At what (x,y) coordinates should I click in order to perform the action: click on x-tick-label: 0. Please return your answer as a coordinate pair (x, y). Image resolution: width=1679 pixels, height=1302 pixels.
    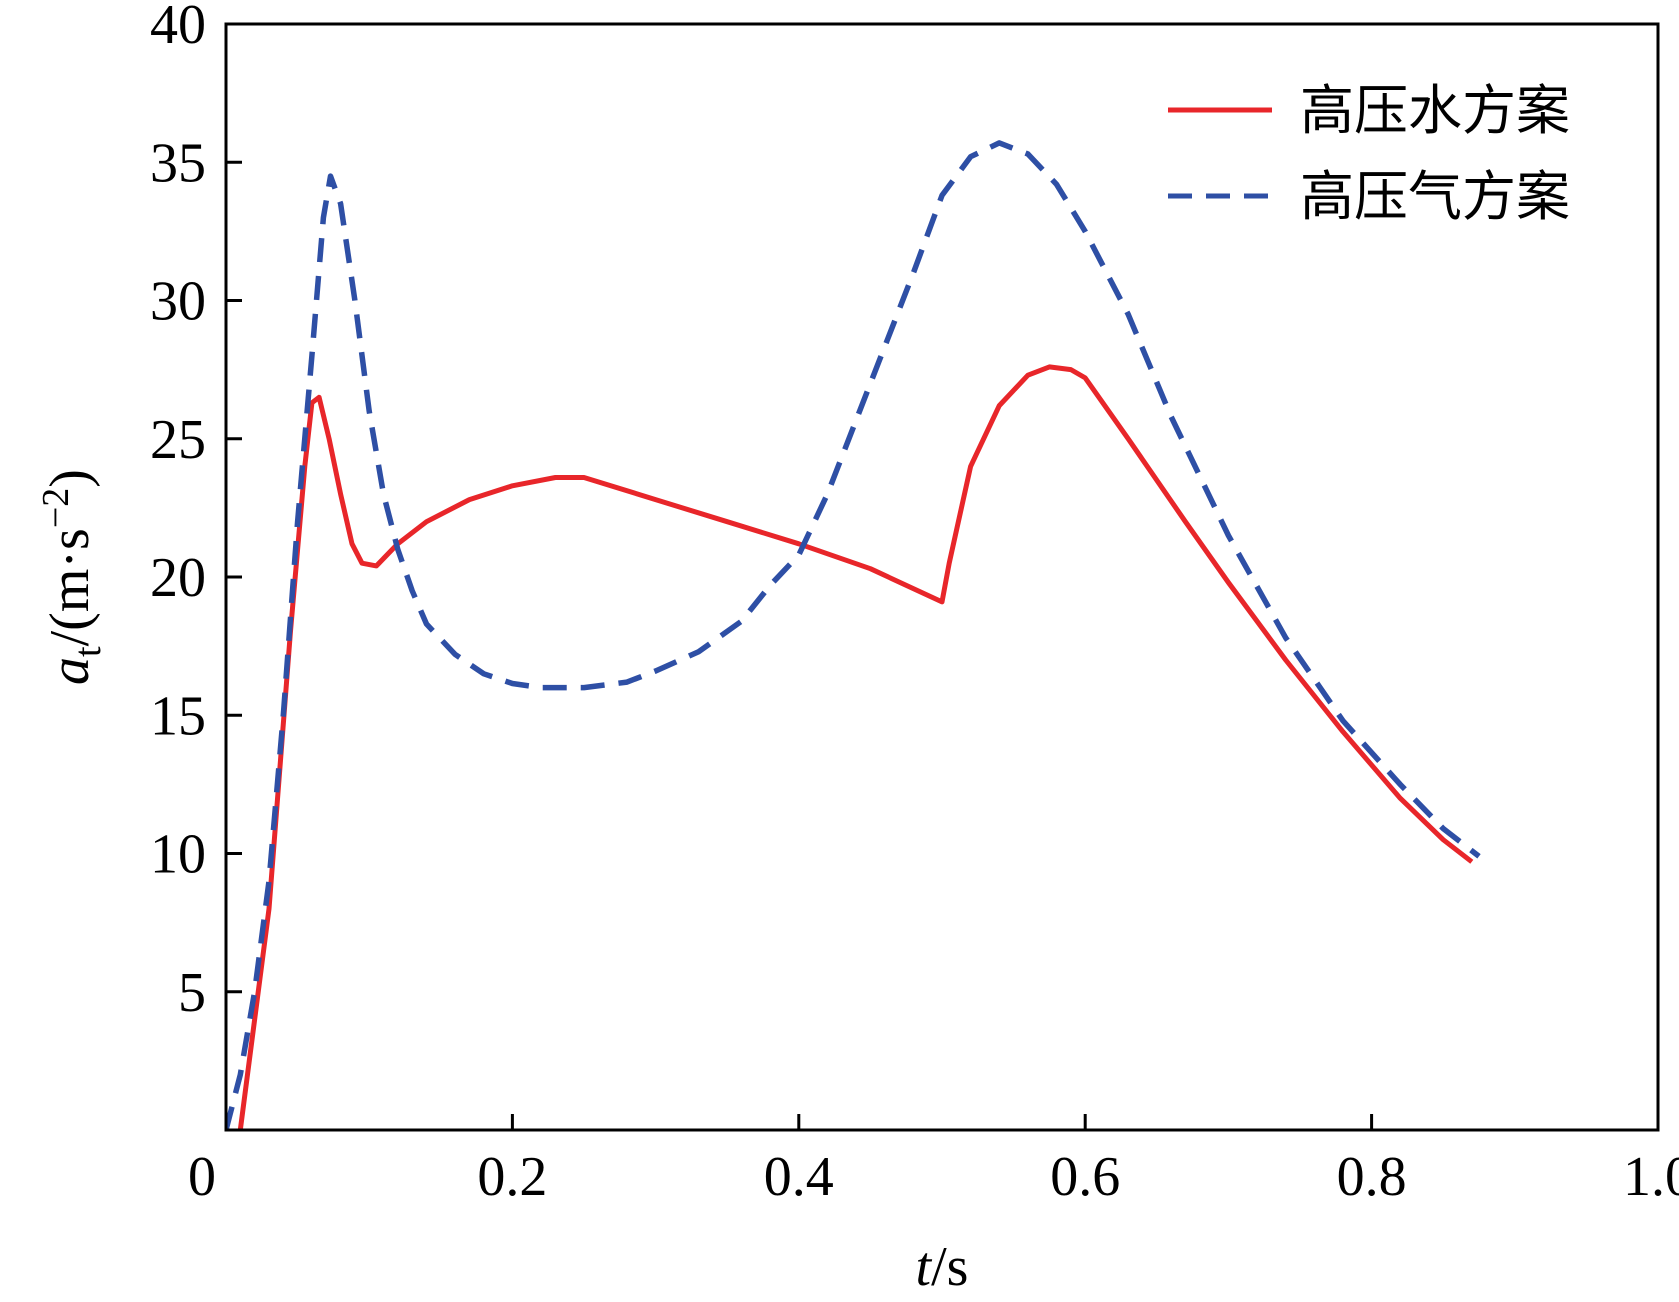
    Looking at the image, I should click on (202, 1177).